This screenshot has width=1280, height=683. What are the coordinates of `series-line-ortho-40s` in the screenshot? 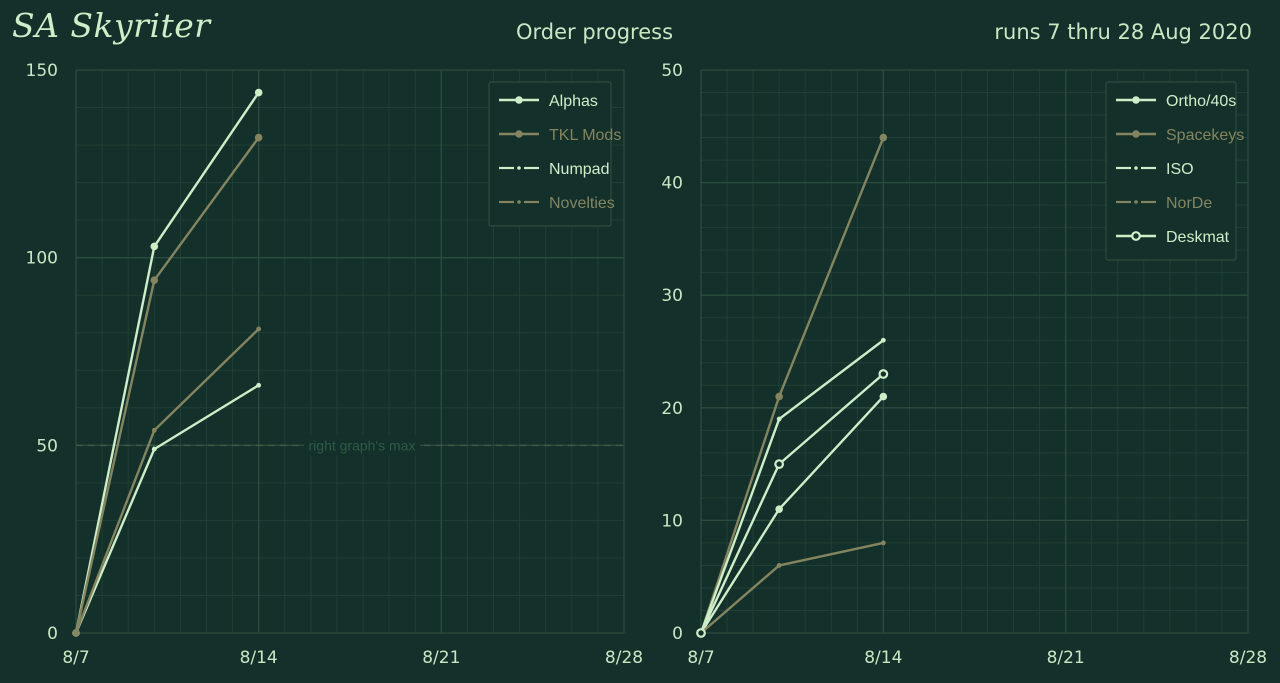 It's located at (792, 515).